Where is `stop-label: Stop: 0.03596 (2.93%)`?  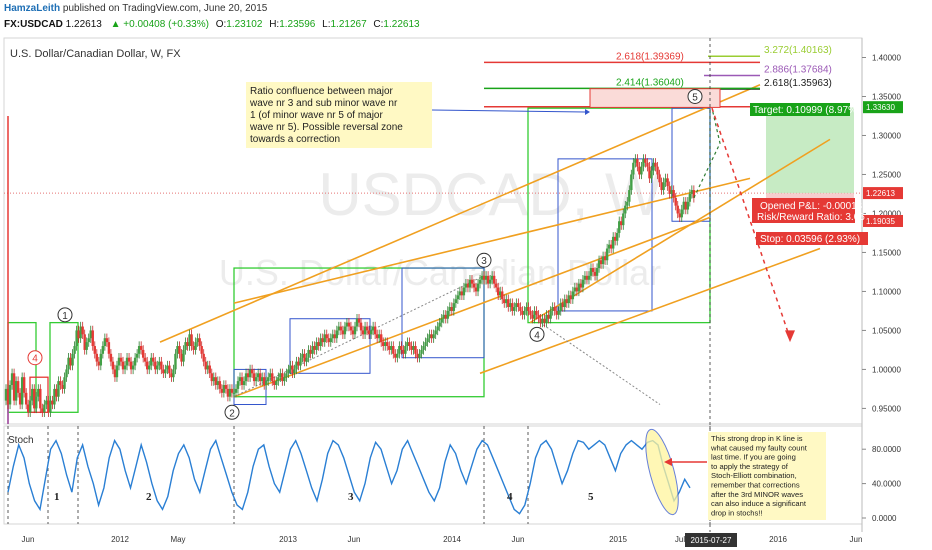
stop-label: Stop: 0.03596 (2.93%) is located at coordinates (810, 239).